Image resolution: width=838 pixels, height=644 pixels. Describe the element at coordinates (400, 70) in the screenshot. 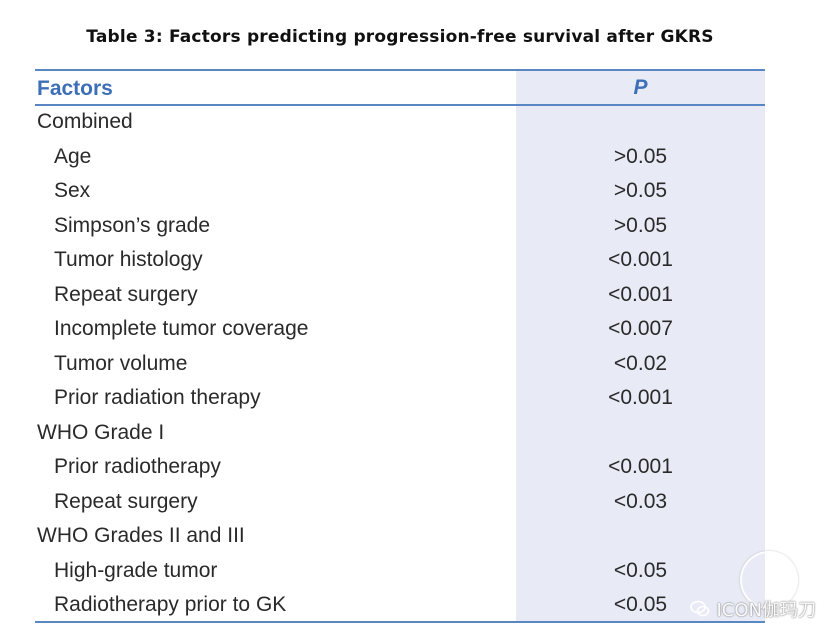

I see `top-rule` at that location.